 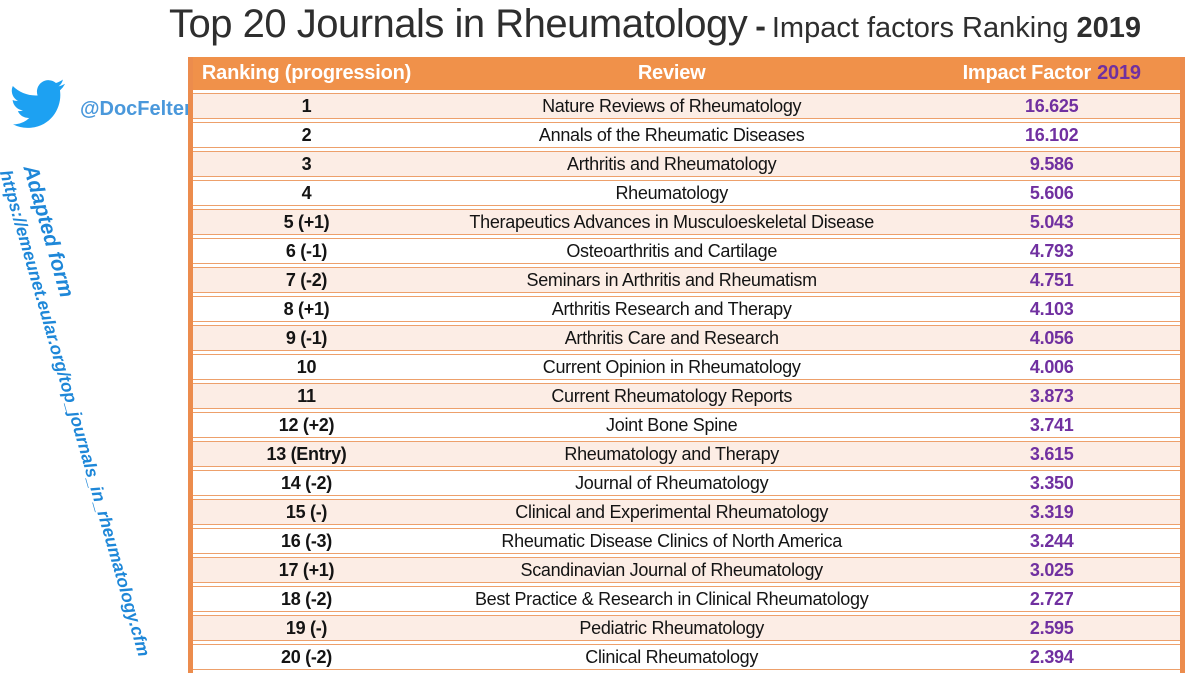 I want to click on table-row: 10 Current Opinion in Rheumatology 4.006, so click(x=686, y=367).